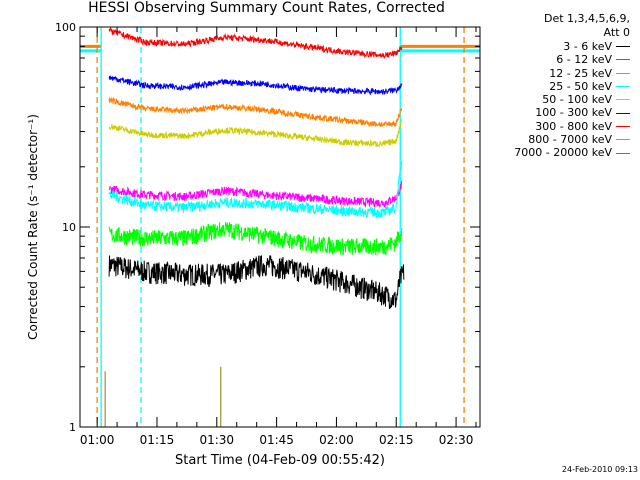  Describe the element at coordinates (586, 18) in the screenshot. I see `legend-header-detectors: Det 1,3,4,5,6,9,` at that location.